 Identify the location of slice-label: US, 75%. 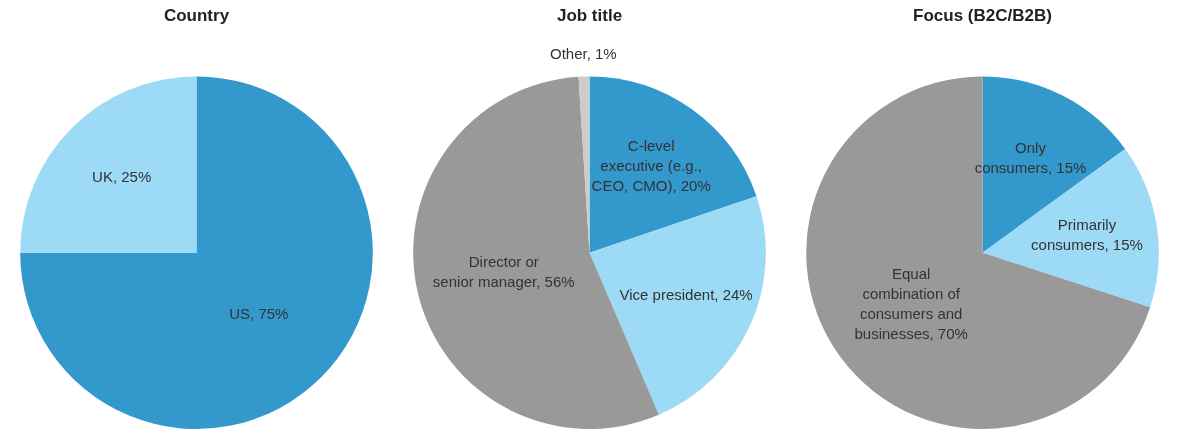
(259, 314).